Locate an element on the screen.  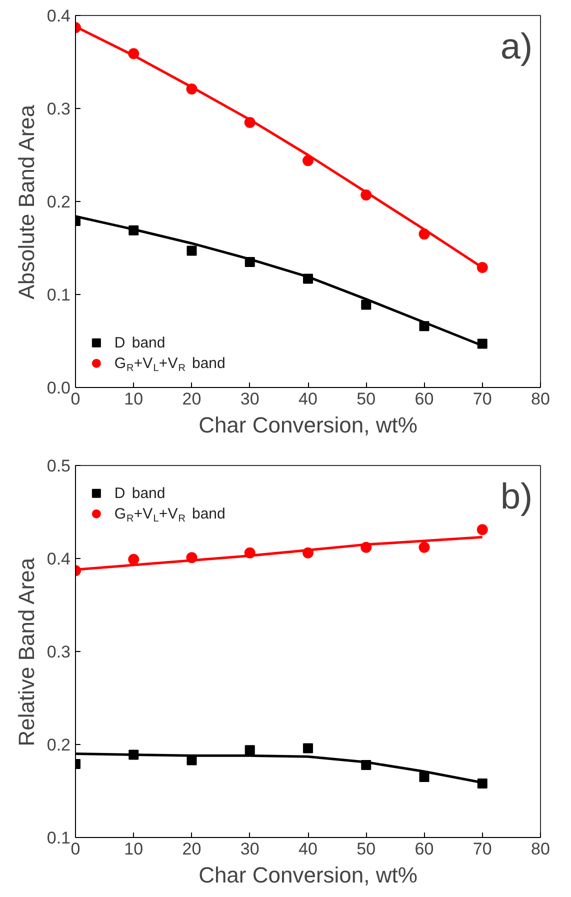
y-tick-label: 0.5 is located at coordinates (58, 466).